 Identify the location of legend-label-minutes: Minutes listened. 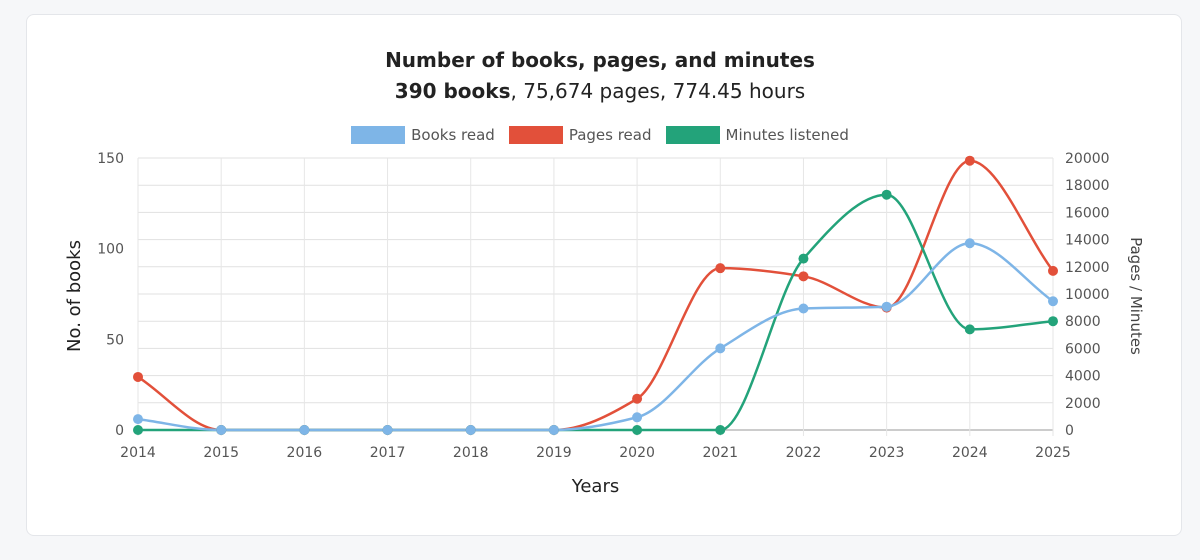
(787, 135).